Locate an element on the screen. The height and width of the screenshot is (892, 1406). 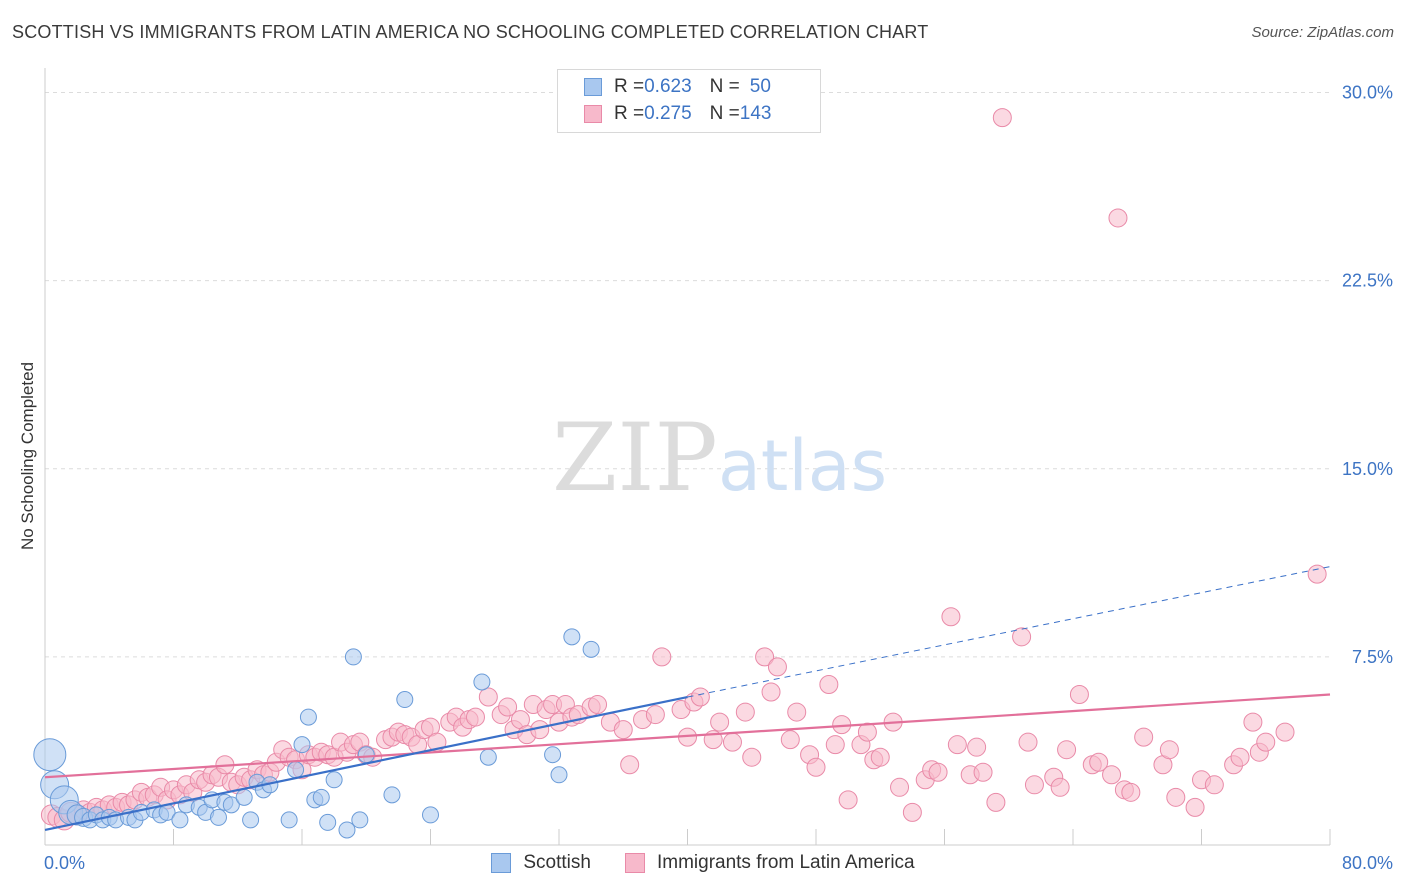
y-tick-label: 15.0% is located at coordinates (1367, 469).